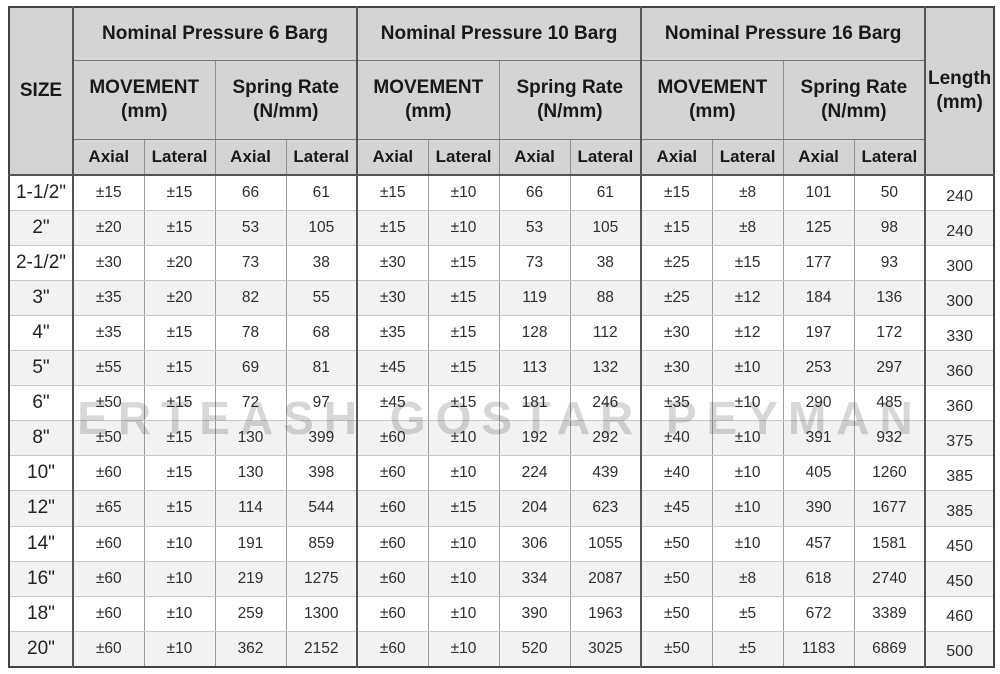 This screenshot has width=1000, height=674. I want to click on value-cell: ±12, so click(747, 333).